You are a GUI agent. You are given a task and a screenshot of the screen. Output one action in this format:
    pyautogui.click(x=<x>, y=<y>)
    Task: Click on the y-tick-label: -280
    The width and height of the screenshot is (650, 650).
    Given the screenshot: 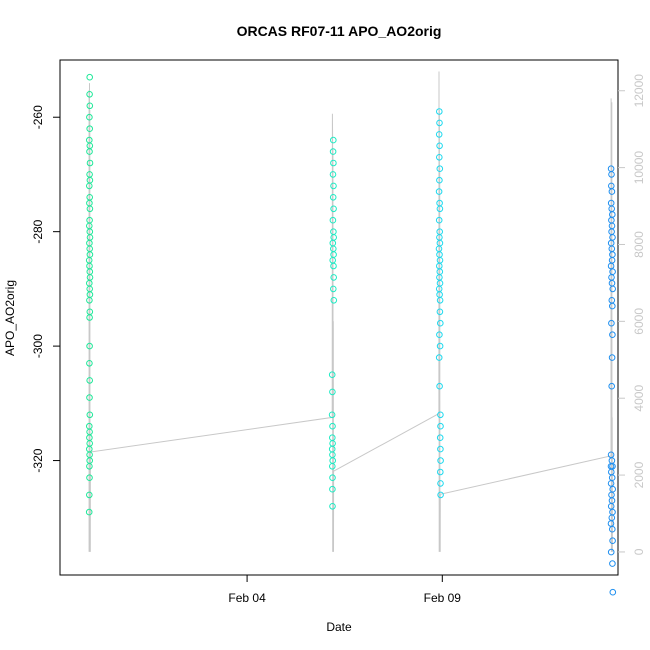 What is the action you would take?
    pyautogui.click(x=38, y=231)
    